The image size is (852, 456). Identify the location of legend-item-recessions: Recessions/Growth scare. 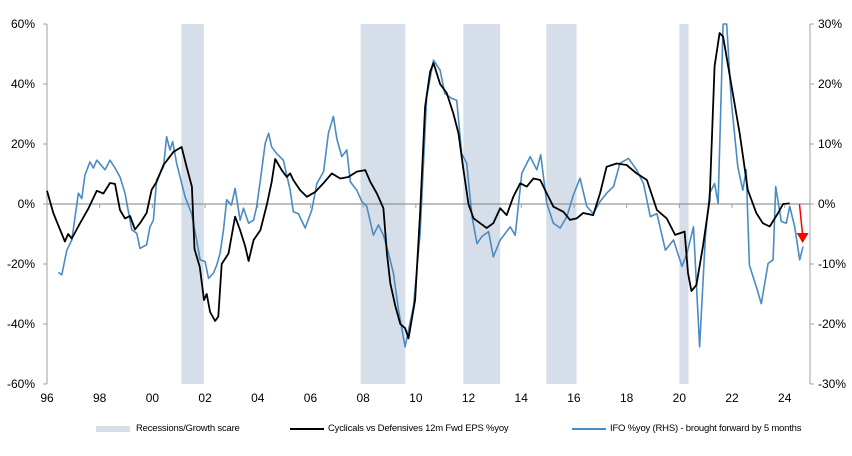
(168, 428).